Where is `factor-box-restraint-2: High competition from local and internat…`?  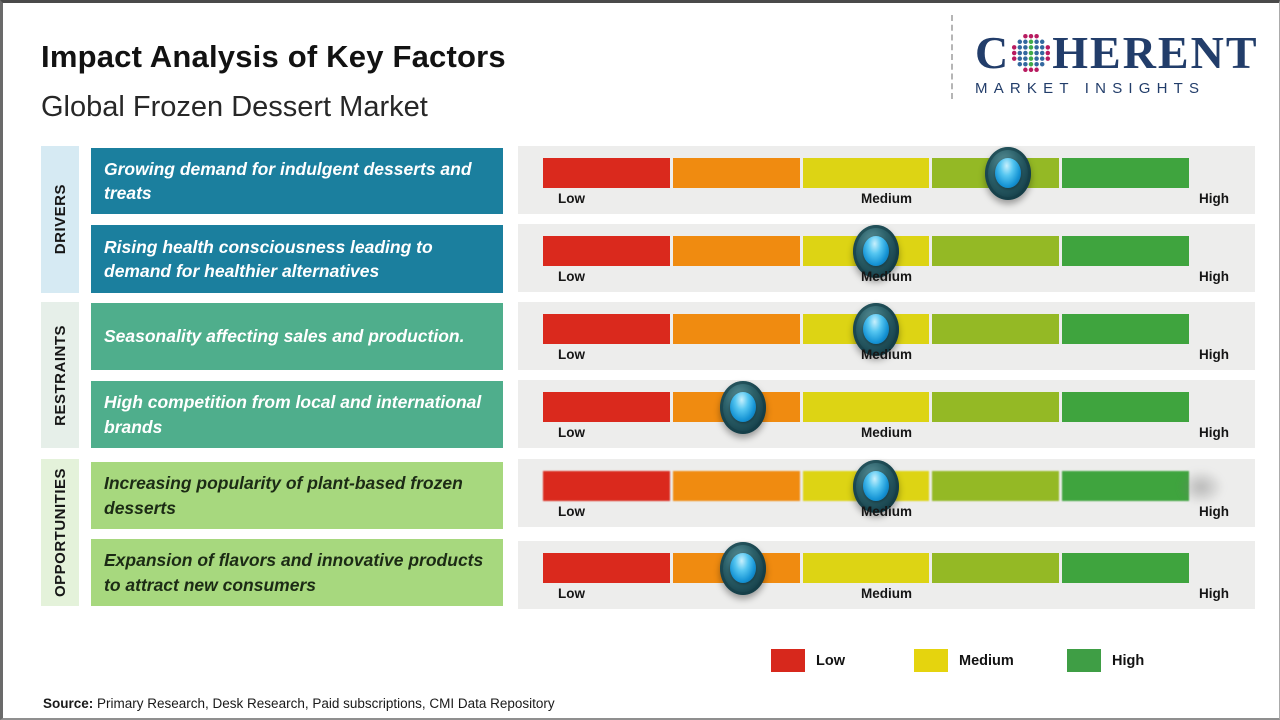
factor-box-restraint-2: High competition from local and internat… is located at coordinates (297, 414).